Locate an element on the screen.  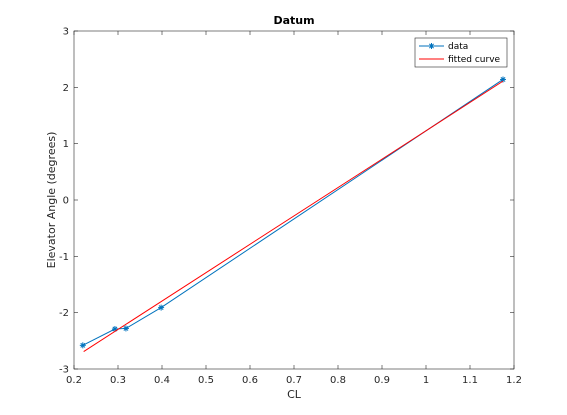
x-tick-label: 0.4 is located at coordinates (162, 380).